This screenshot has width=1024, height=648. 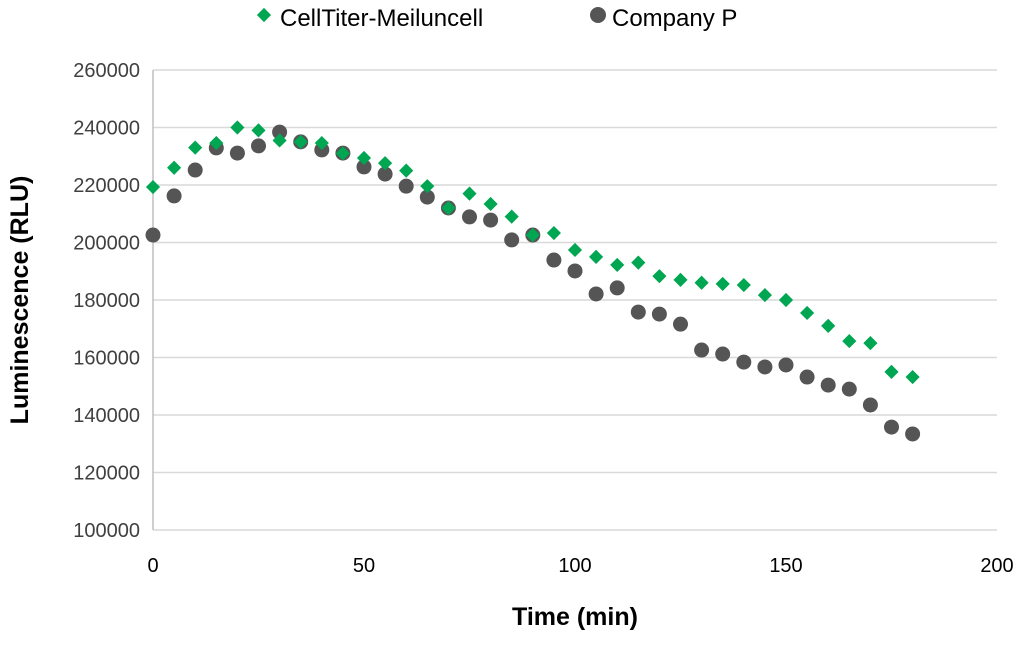 I want to click on legend-label-celltiter: CellTiter-Meiluncell, so click(x=381, y=18).